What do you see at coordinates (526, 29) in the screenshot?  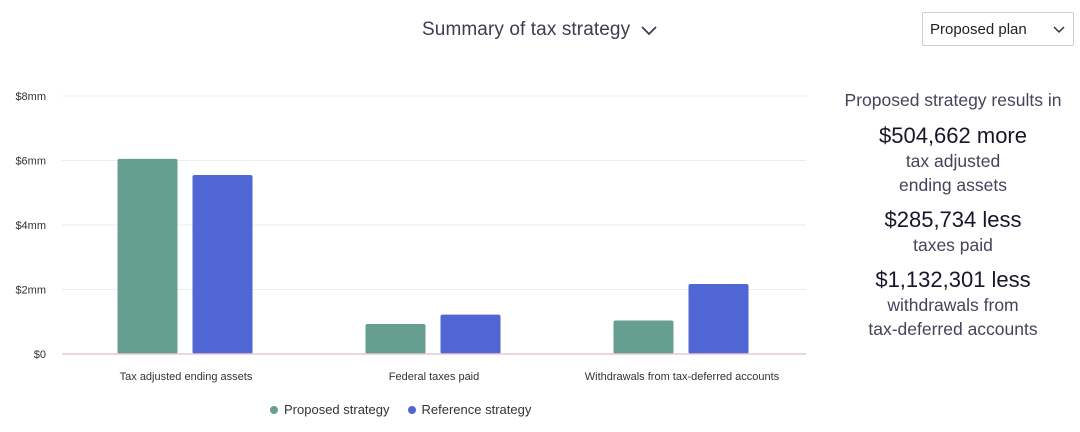 I see `page-title: Summary of tax strategy` at bounding box center [526, 29].